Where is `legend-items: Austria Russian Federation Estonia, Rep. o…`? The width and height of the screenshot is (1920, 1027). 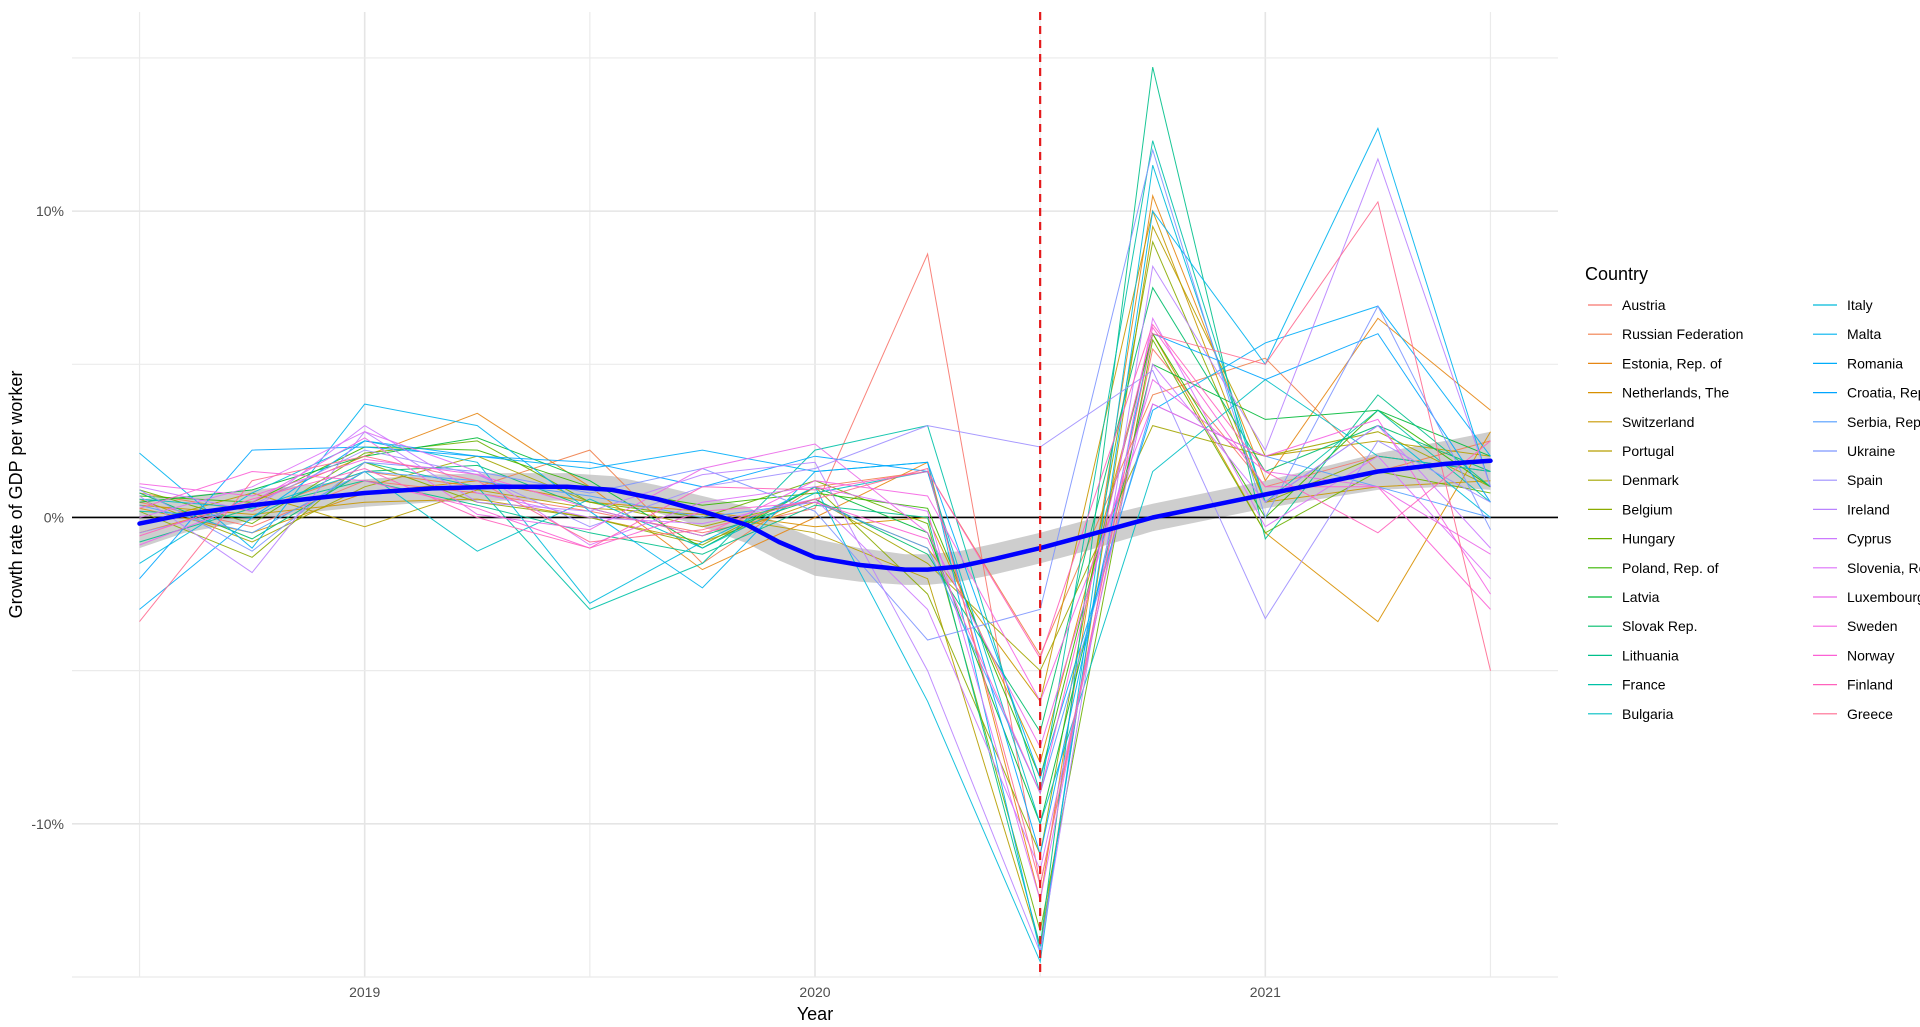 legend-items: Austria Russian Federation Estonia, Rep. o… is located at coordinates (1754, 509).